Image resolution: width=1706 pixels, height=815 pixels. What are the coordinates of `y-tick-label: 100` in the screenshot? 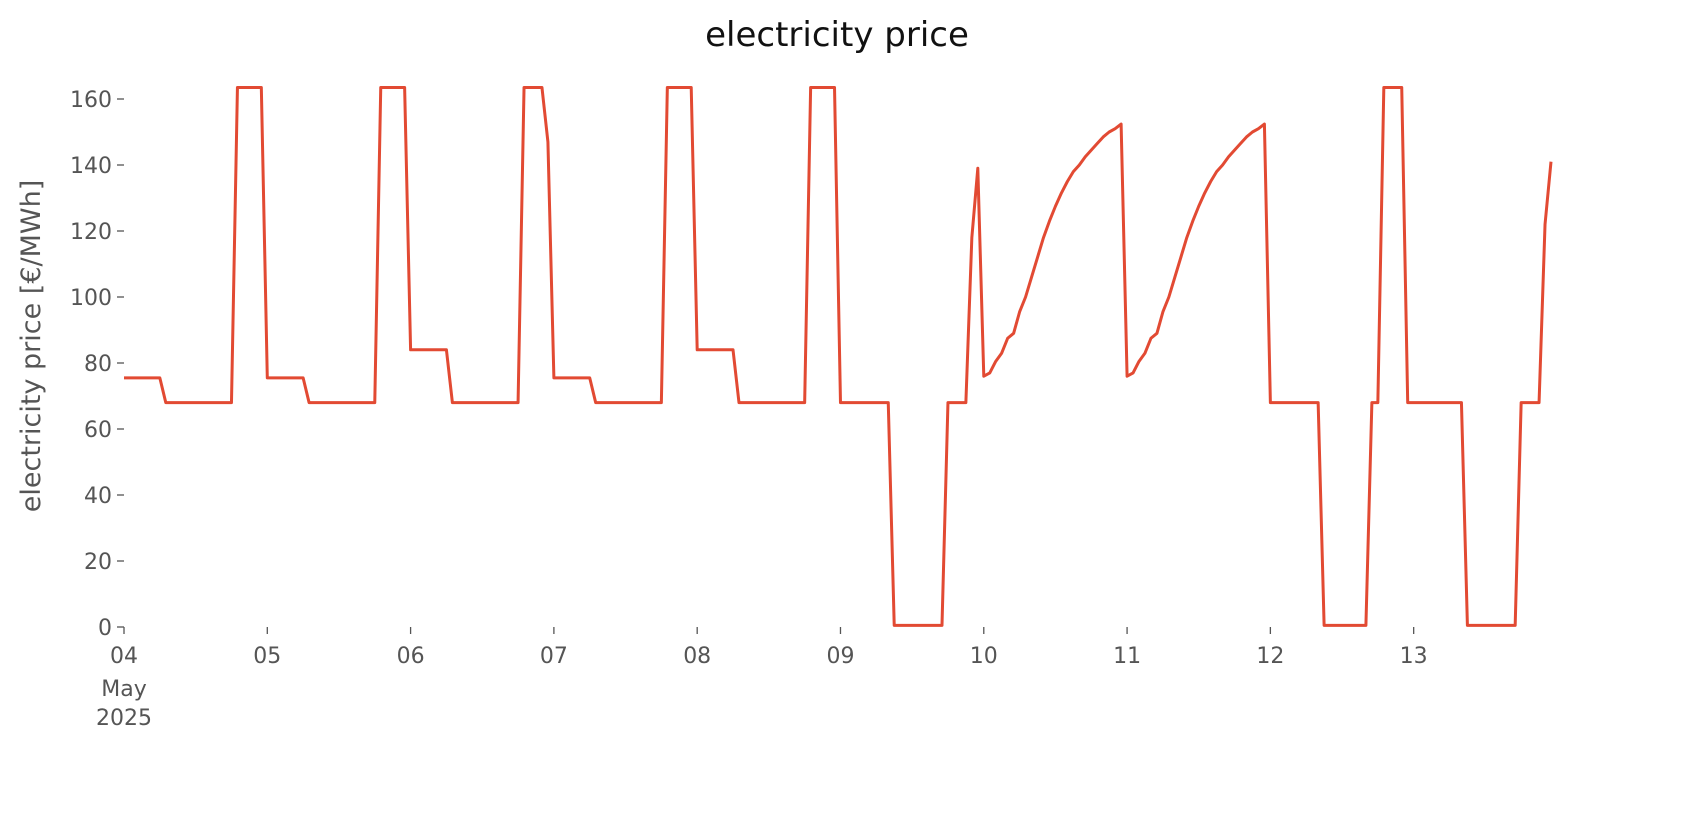 It's located at (91, 298).